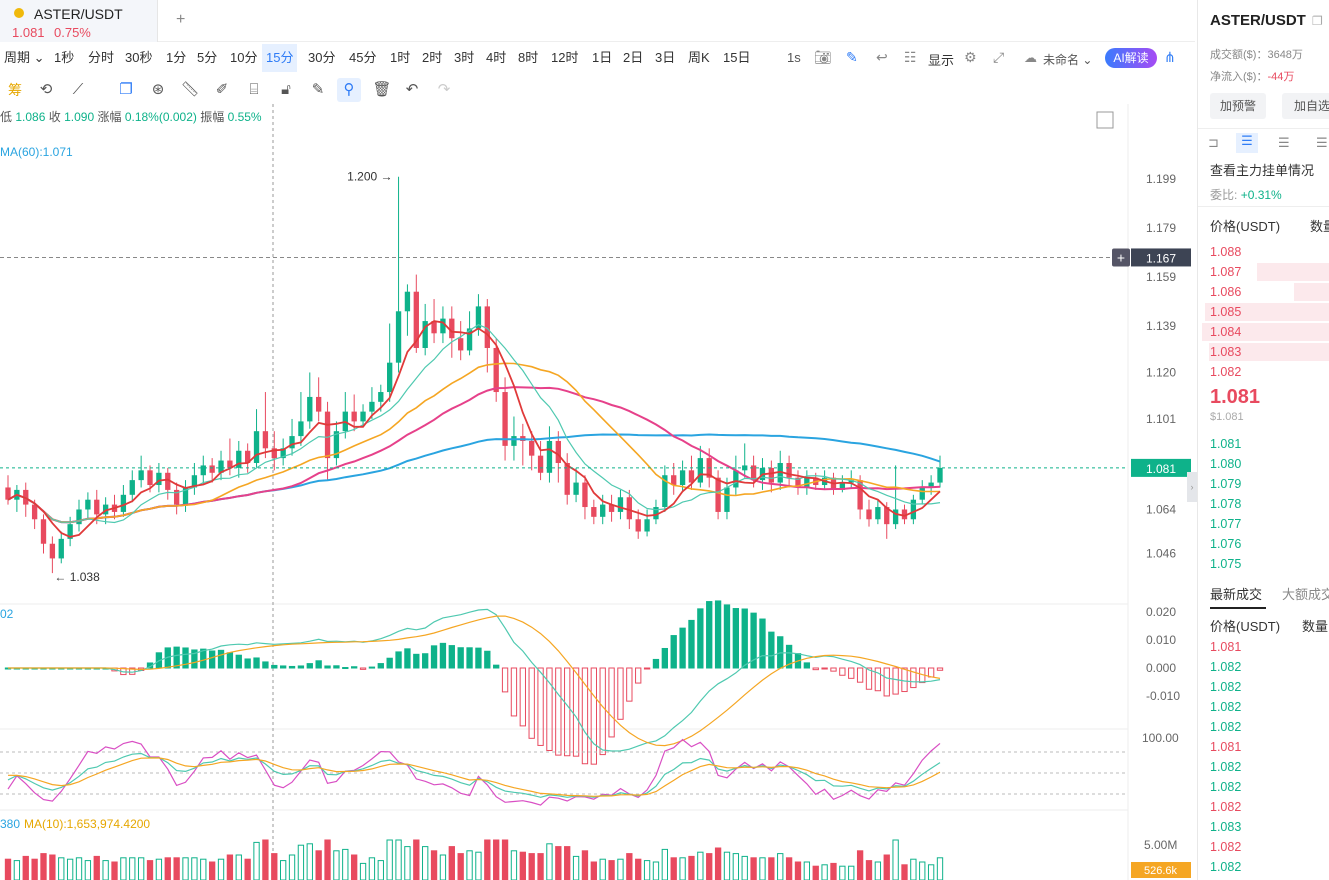 The height and width of the screenshot is (880, 1329). I want to click on interval-11: 2时, so click(432, 57).